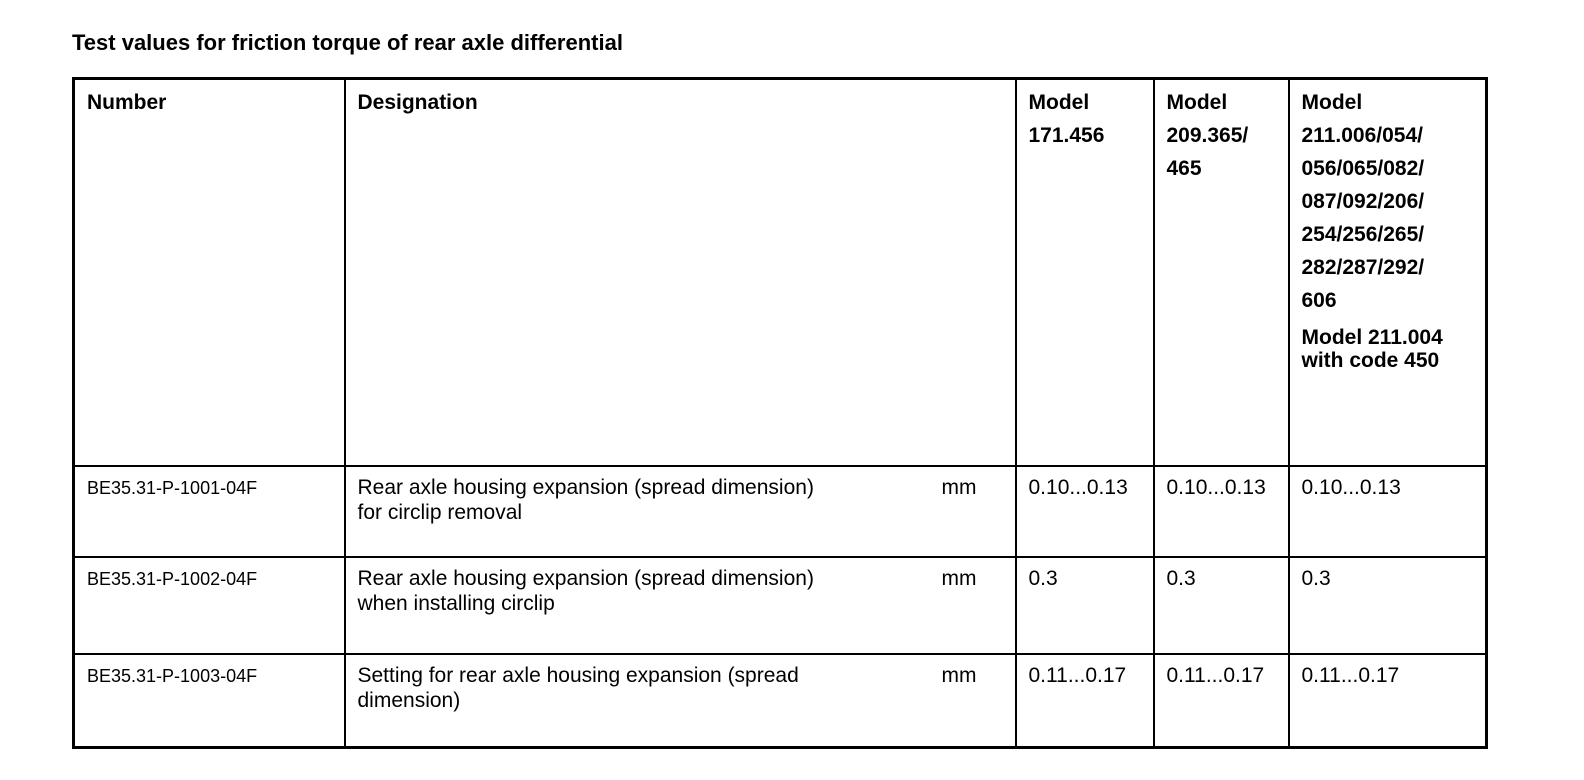  What do you see at coordinates (1084, 605) in the screenshot?
I see `row-value-model-171: 0.3` at bounding box center [1084, 605].